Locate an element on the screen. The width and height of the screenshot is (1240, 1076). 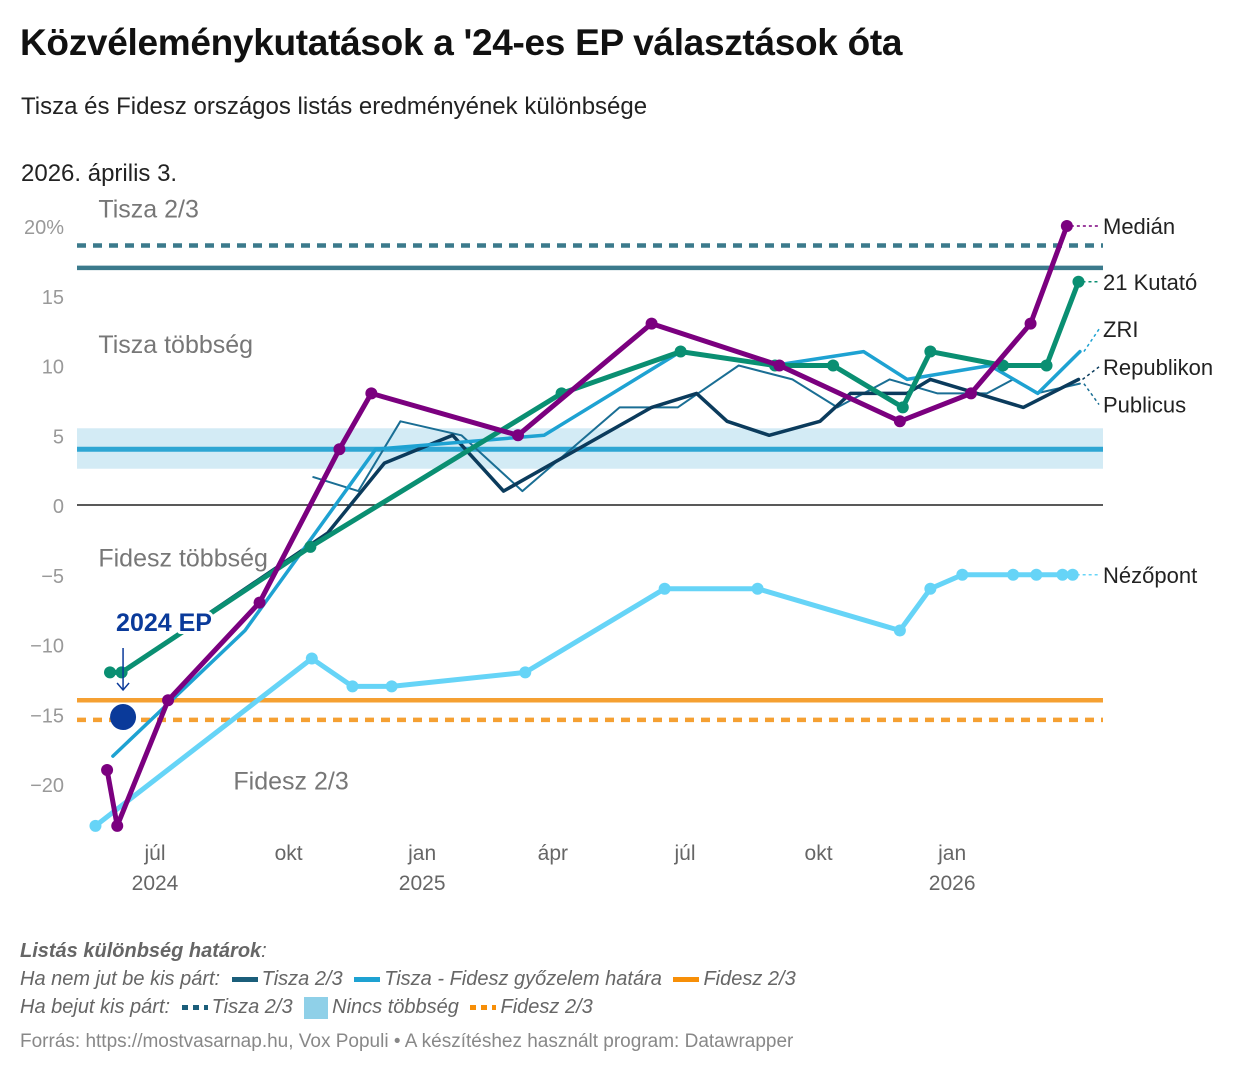
zone-label: Fidesz 2/3 is located at coordinates (290, 782).